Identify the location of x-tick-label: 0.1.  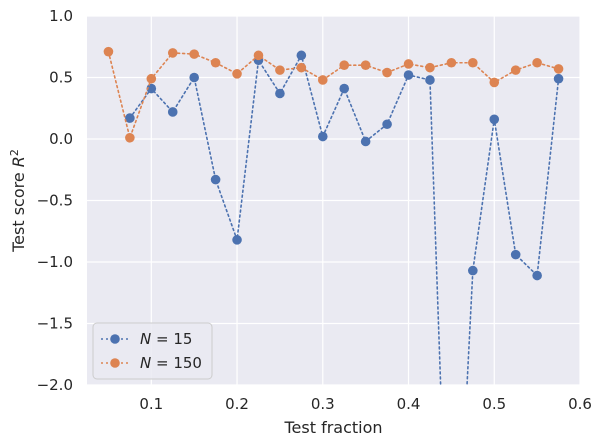
(151, 404).